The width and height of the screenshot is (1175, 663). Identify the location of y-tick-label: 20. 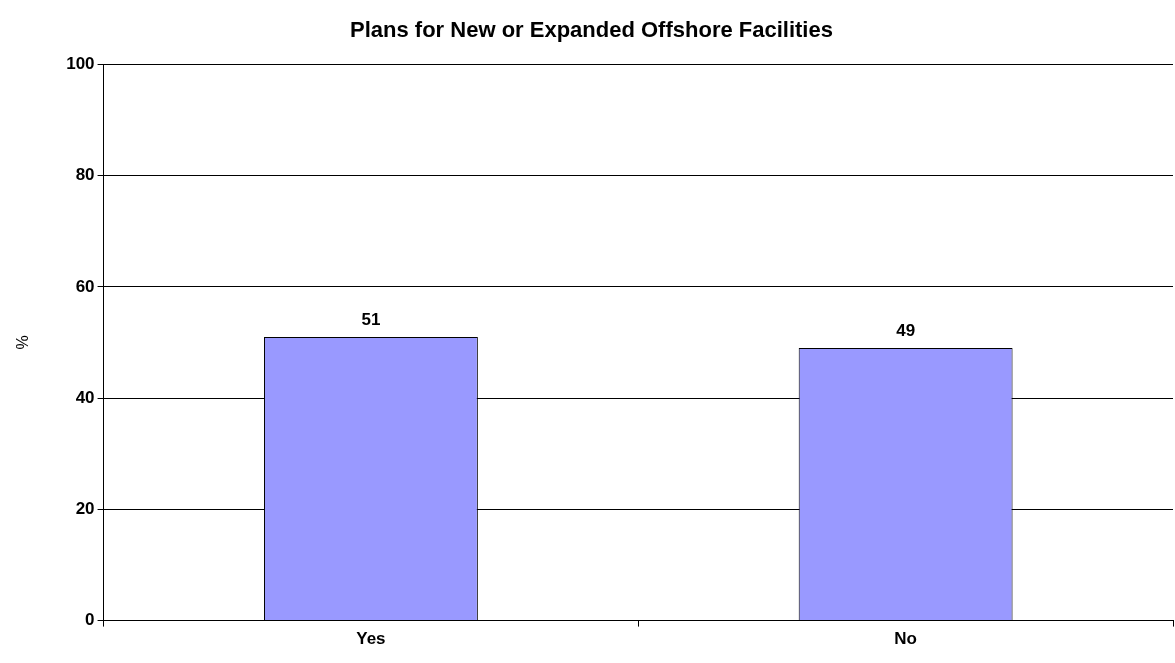
(85, 509).